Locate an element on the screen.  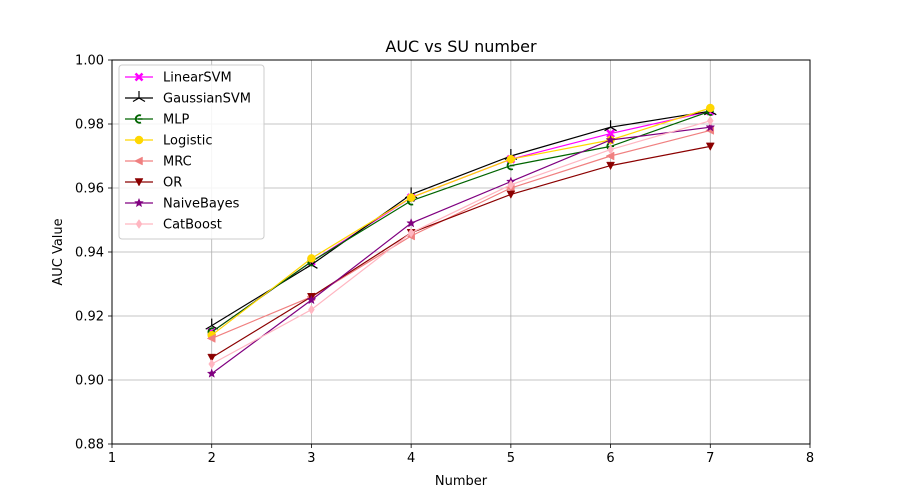
y-tick-label: 0.96 is located at coordinates (89, 189).